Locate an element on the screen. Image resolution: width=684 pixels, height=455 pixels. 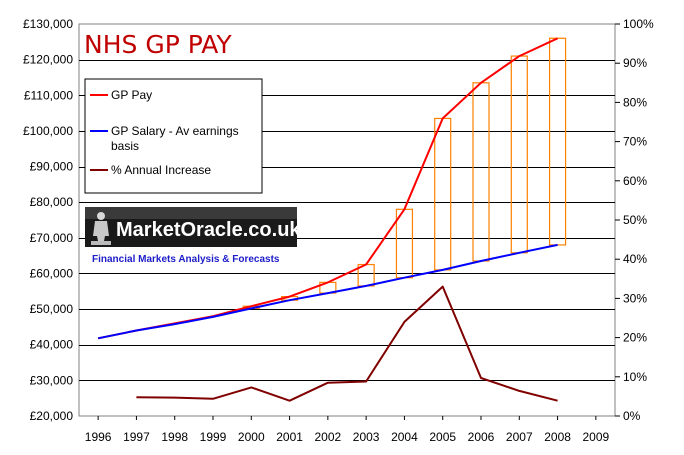
x-tick-label: 2003 is located at coordinates (366, 437).